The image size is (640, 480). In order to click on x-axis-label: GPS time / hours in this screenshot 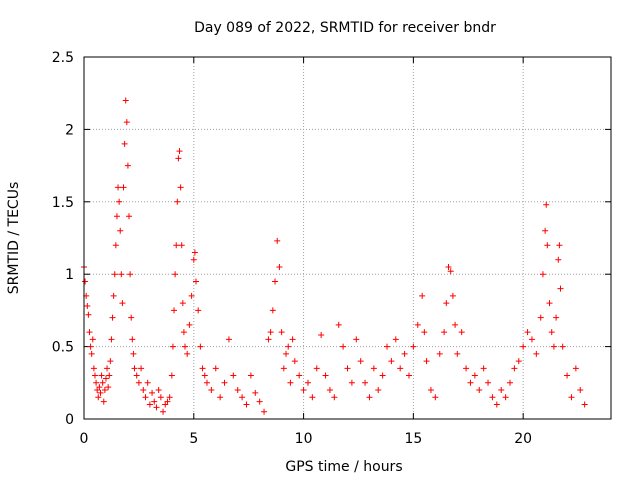, I will do `click(343, 467)`.